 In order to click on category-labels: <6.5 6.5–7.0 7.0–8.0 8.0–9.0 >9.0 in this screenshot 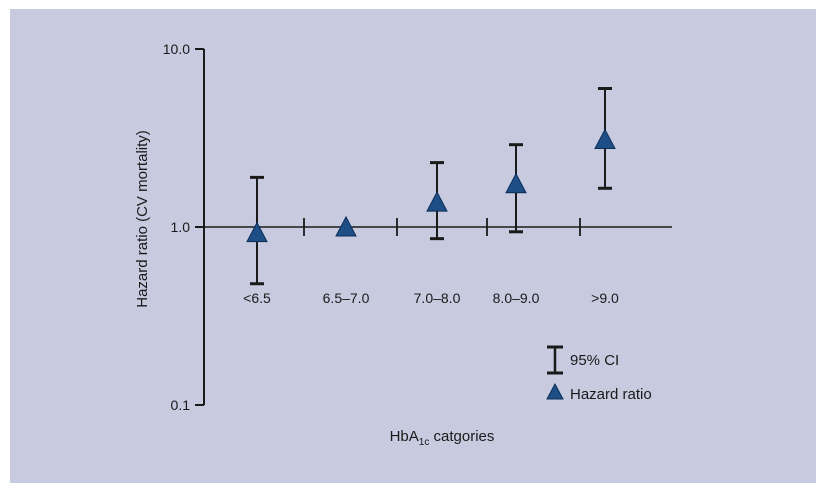, I will do `click(431, 298)`.